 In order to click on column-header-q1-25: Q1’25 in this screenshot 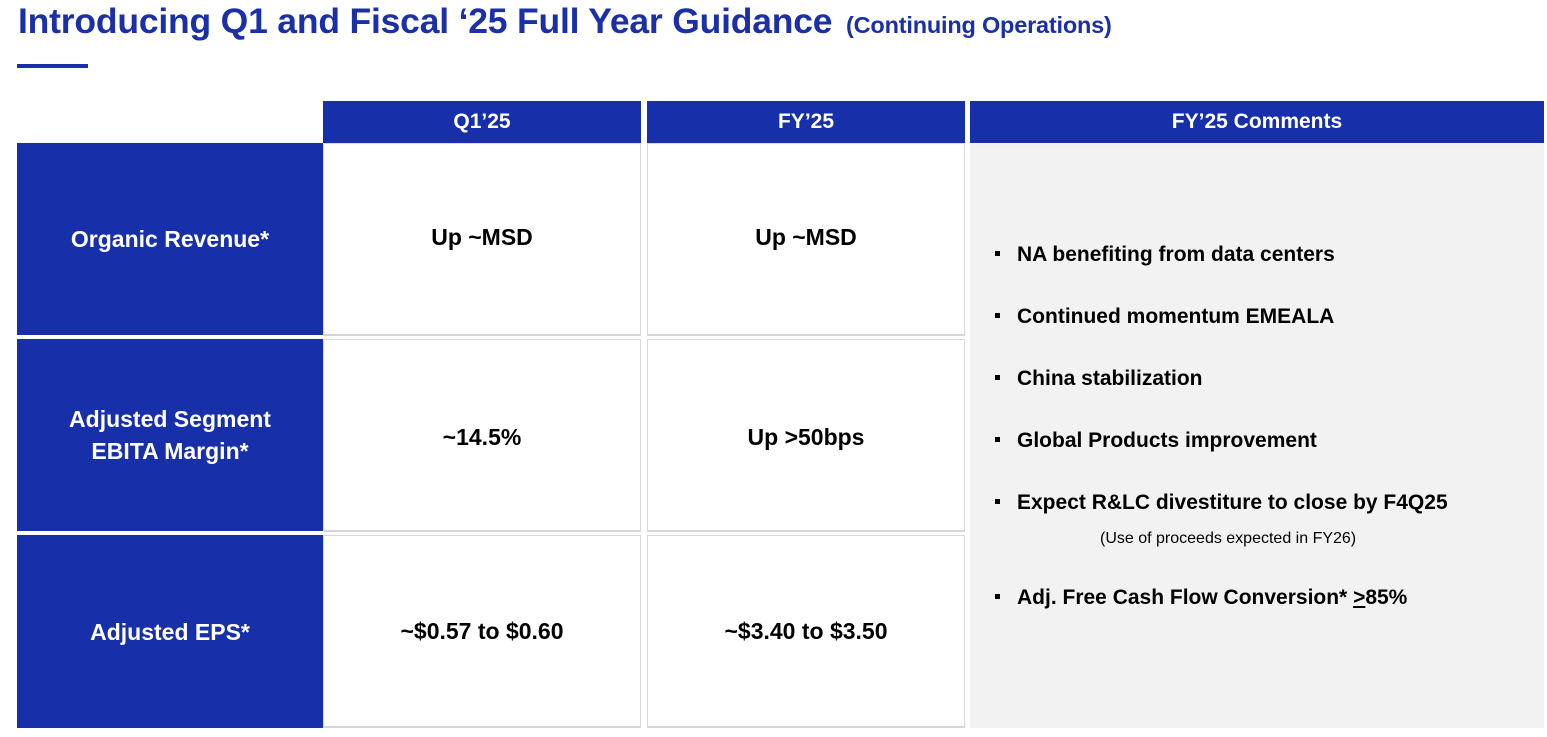, I will do `click(482, 122)`.